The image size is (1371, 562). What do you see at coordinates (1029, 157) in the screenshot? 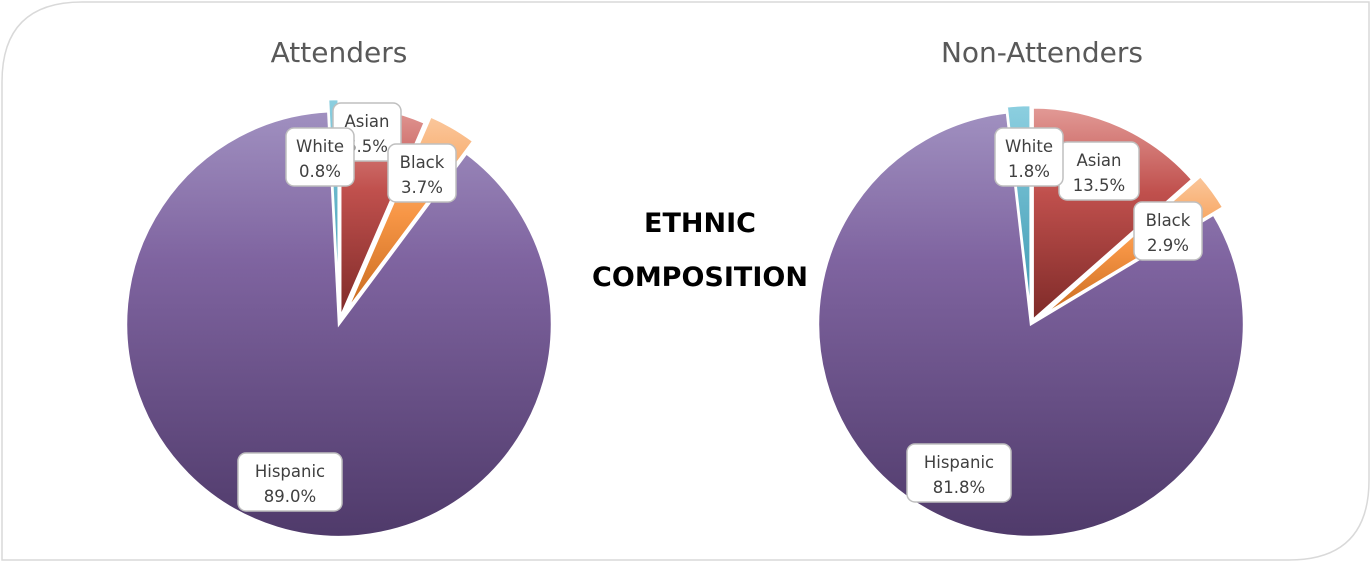
I see `data-label-non-attenders-white: White 1.8%` at bounding box center [1029, 157].